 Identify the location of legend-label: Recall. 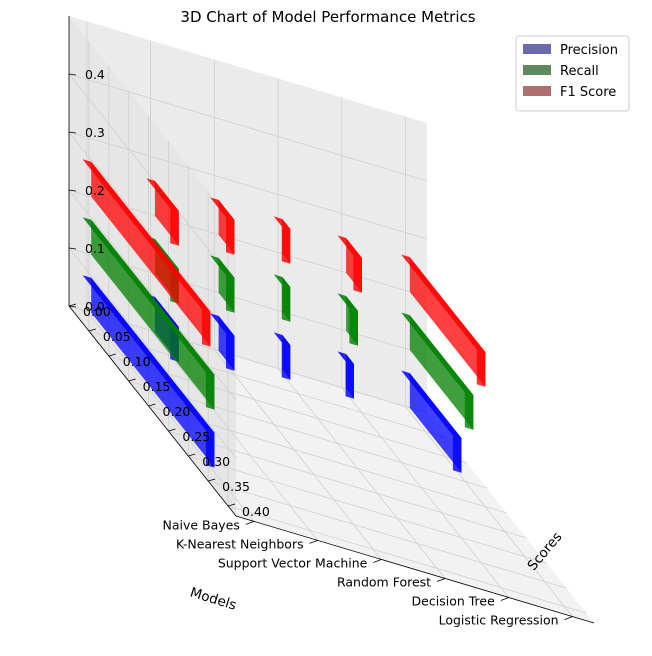
(579, 71).